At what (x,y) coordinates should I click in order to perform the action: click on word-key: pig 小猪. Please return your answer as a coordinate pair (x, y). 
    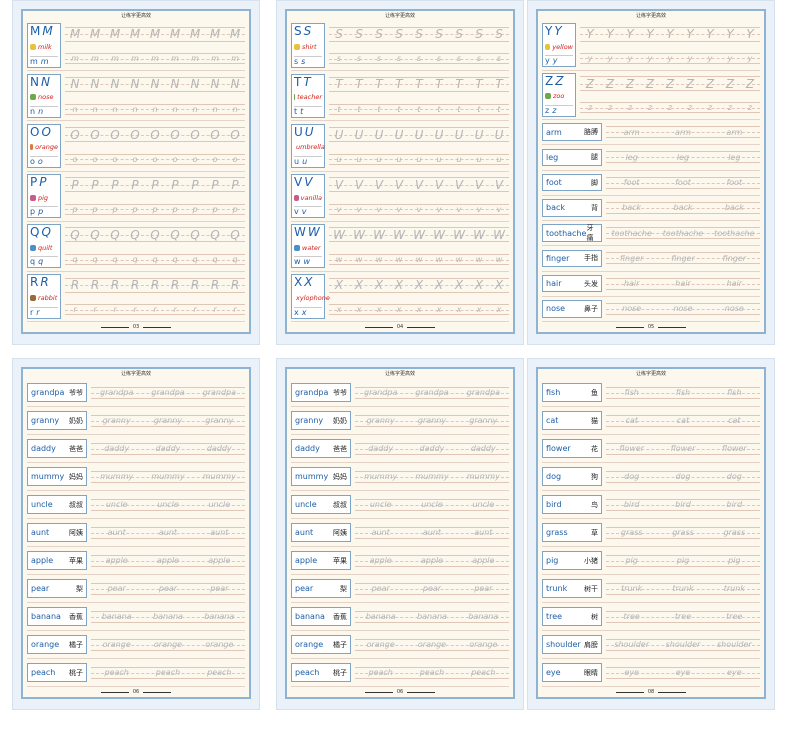
    Looking at the image, I should click on (572, 560).